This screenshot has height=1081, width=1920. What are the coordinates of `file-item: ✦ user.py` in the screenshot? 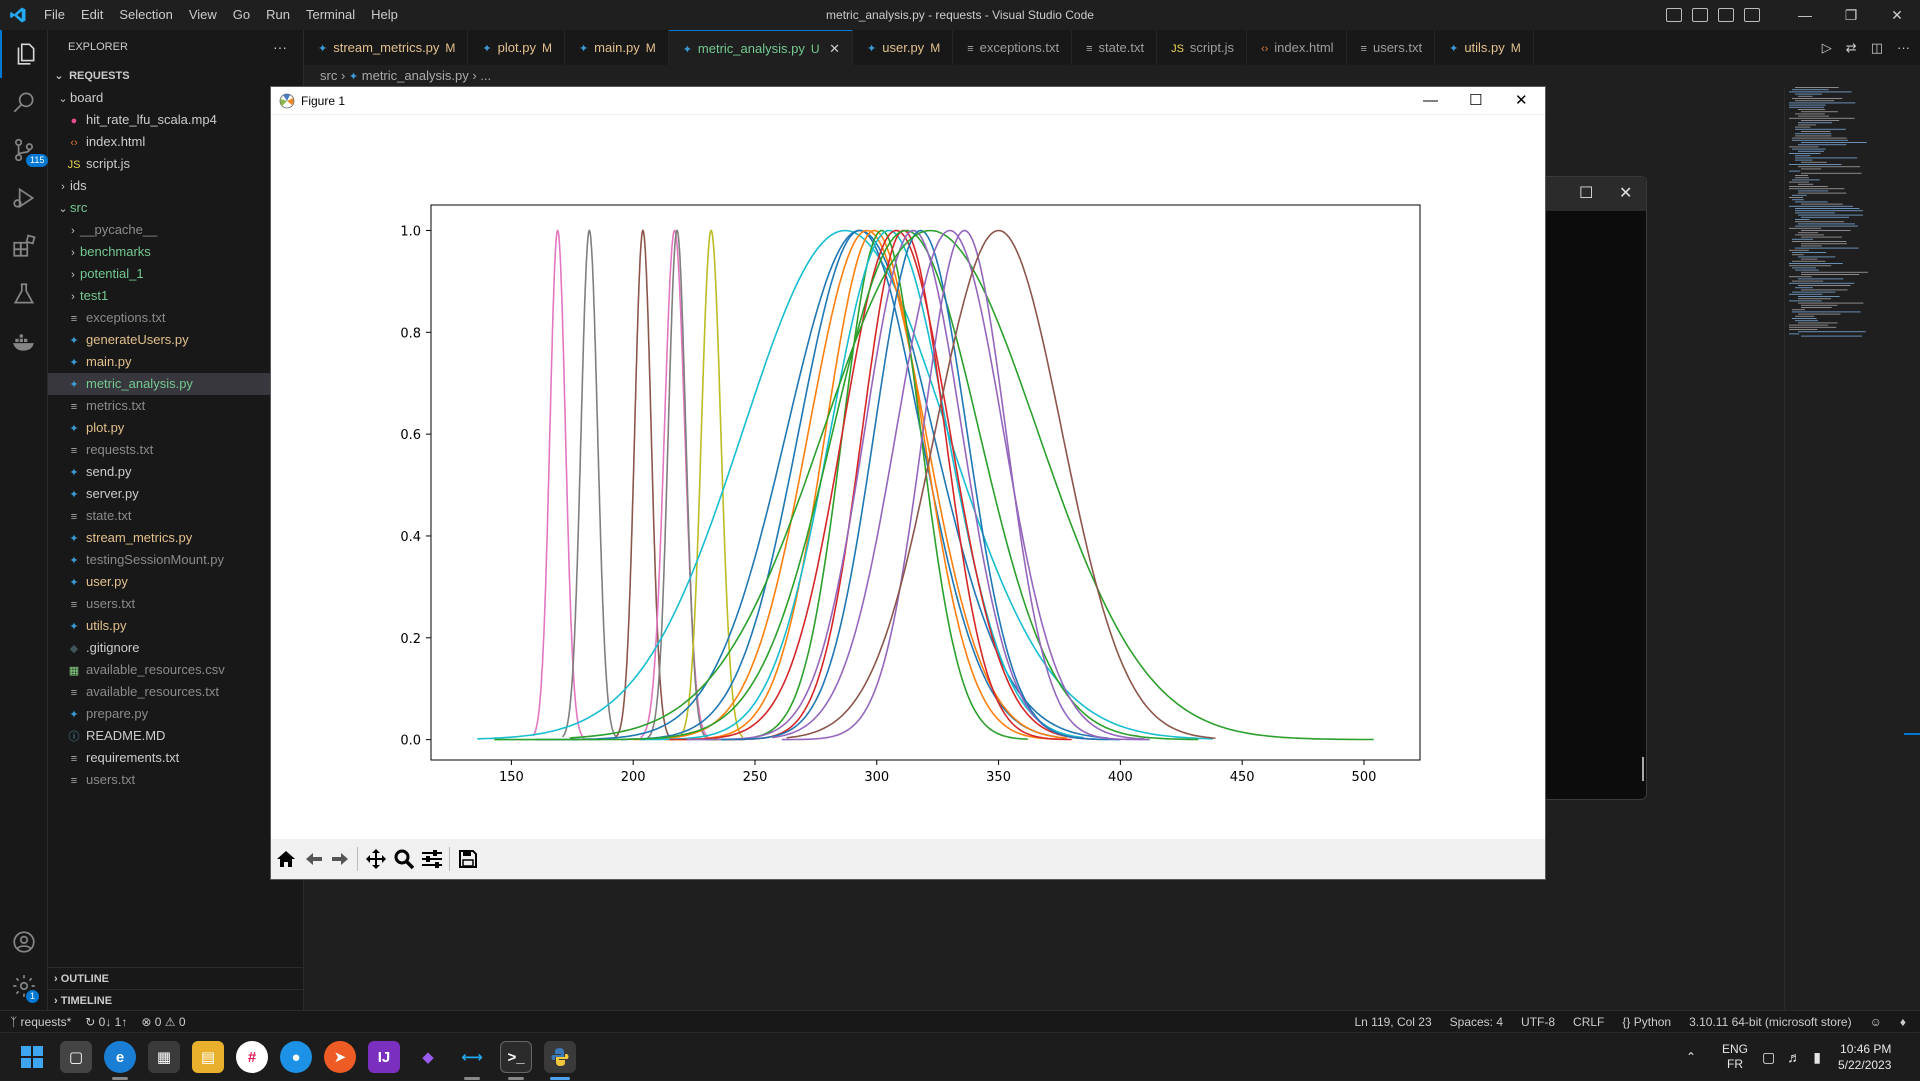 It's located at (175, 582).